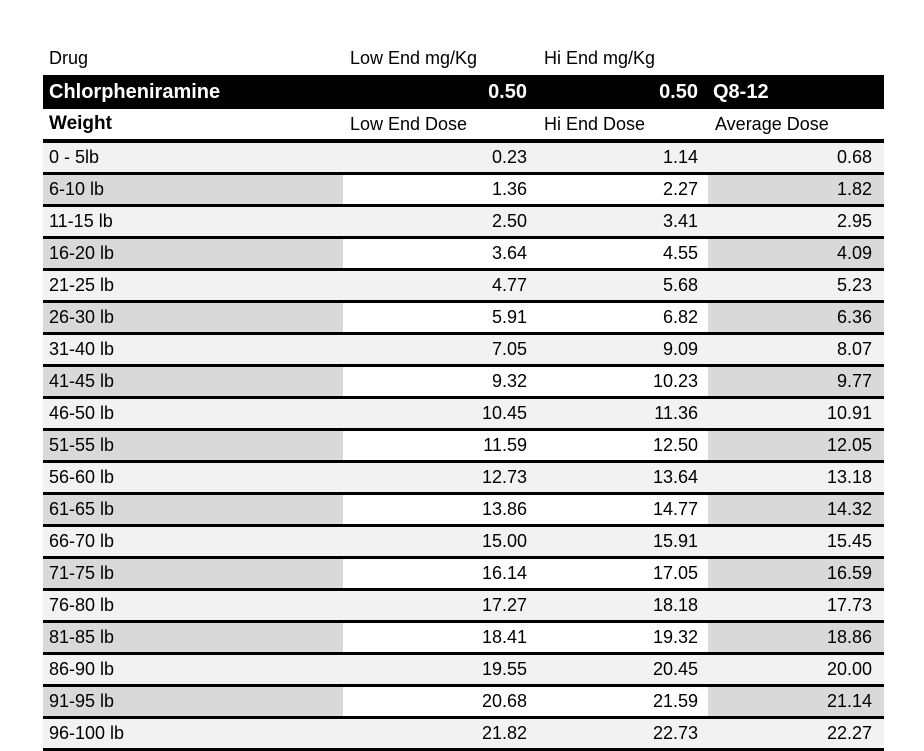 This screenshot has width=924, height=751. Describe the element at coordinates (193, 190) in the screenshot. I see `weight-cell: 6-10 lb` at that location.